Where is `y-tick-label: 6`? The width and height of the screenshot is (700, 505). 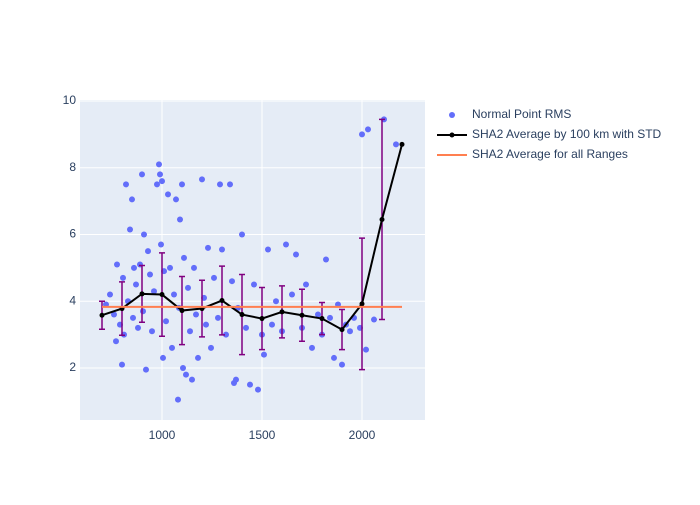 y-tick-label: 6 is located at coordinates (72, 234).